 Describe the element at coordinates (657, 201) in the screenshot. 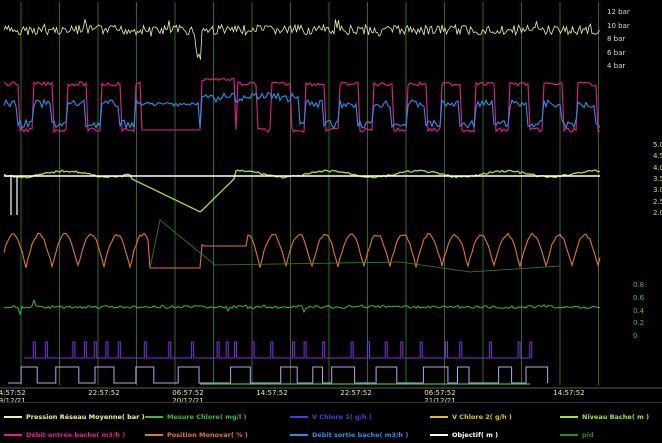

I see `level-tick-5: 2.5` at that location.